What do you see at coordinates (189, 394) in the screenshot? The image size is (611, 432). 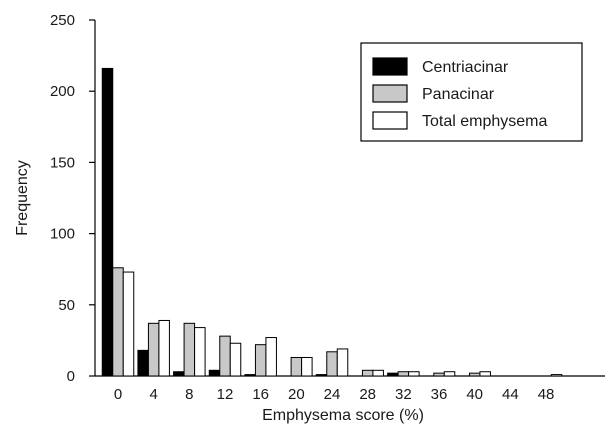 I see `x-tick-label: 8` at bounding box center [189, 394].